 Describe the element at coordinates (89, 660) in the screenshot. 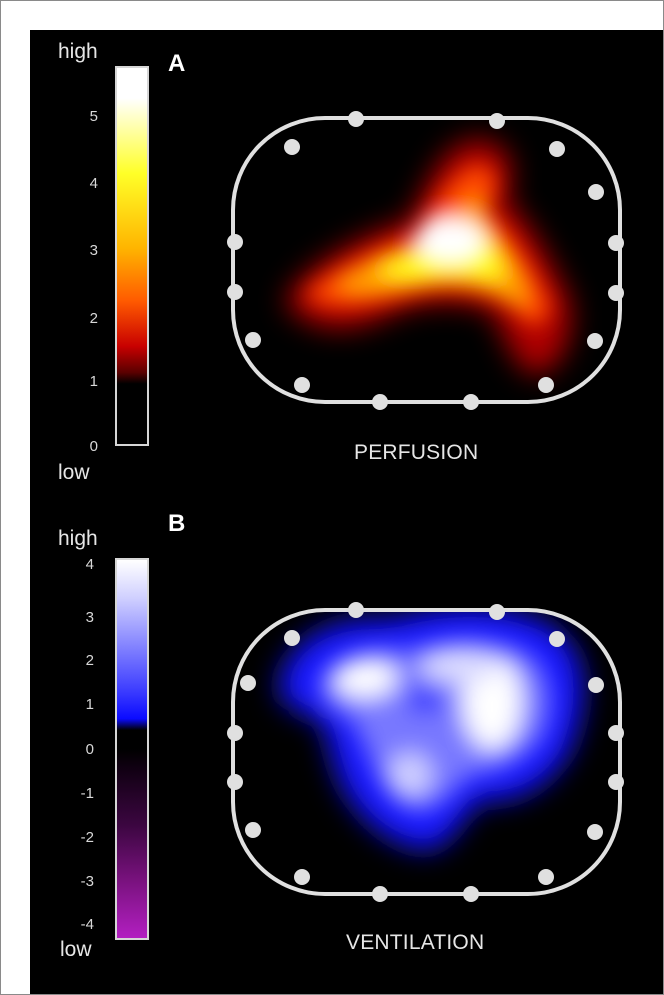

I see `ventilation-tick-2: 2` at that location.